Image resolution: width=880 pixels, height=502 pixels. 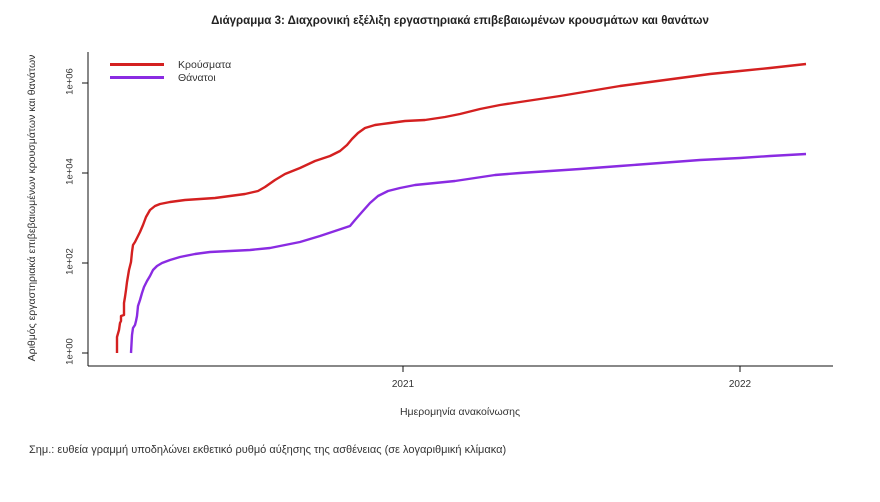 What do you see at coordinates (170, 77) in the screenshot?
I see `legend-item-deaths: Θάνατοι` at bounding box center [170, 77].